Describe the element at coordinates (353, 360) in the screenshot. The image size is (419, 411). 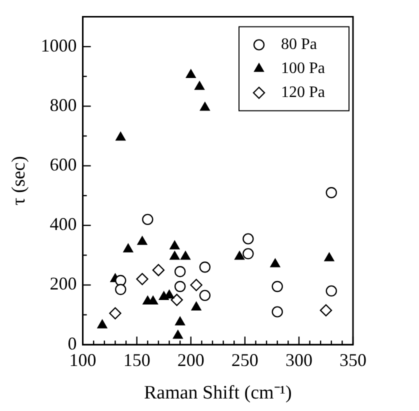
I see `x-tick-label: 350` at that location.